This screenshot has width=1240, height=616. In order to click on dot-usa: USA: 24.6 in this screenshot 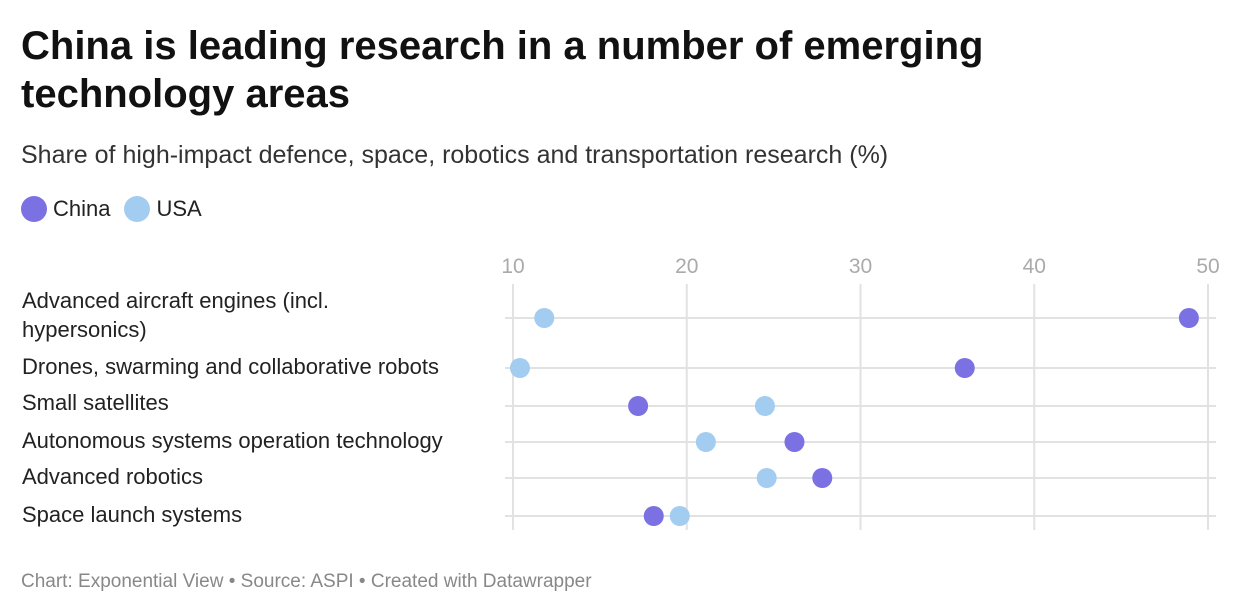, I will do `click(766, 478)`.